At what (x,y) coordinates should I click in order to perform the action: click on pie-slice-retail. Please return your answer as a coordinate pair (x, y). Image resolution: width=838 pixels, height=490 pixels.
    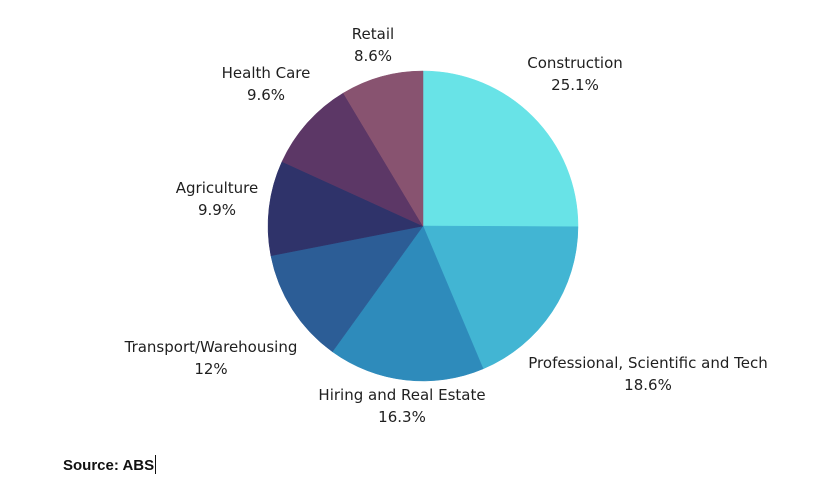
    Looking at the image, I should click on (383, 148).